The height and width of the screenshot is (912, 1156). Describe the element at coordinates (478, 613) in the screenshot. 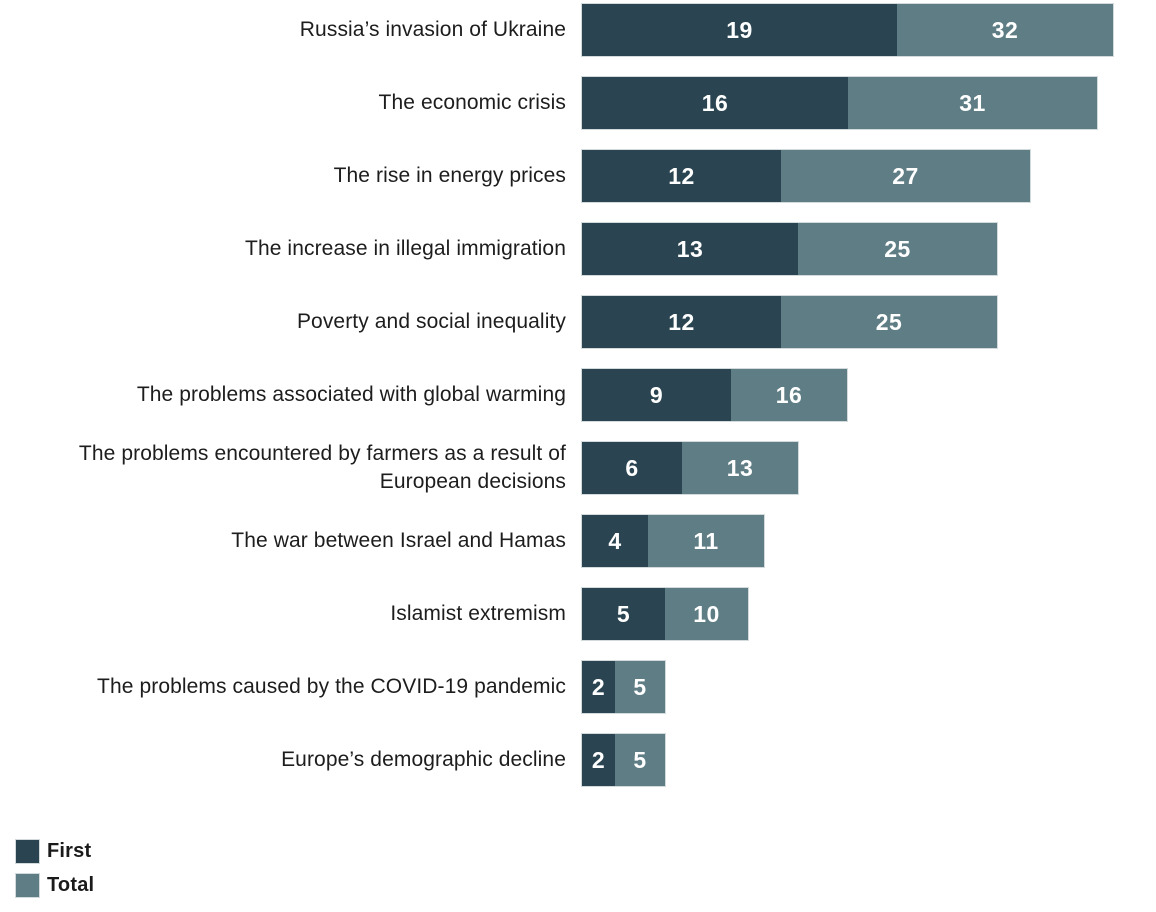

I see `category-label: Islamist extremism` at that location.